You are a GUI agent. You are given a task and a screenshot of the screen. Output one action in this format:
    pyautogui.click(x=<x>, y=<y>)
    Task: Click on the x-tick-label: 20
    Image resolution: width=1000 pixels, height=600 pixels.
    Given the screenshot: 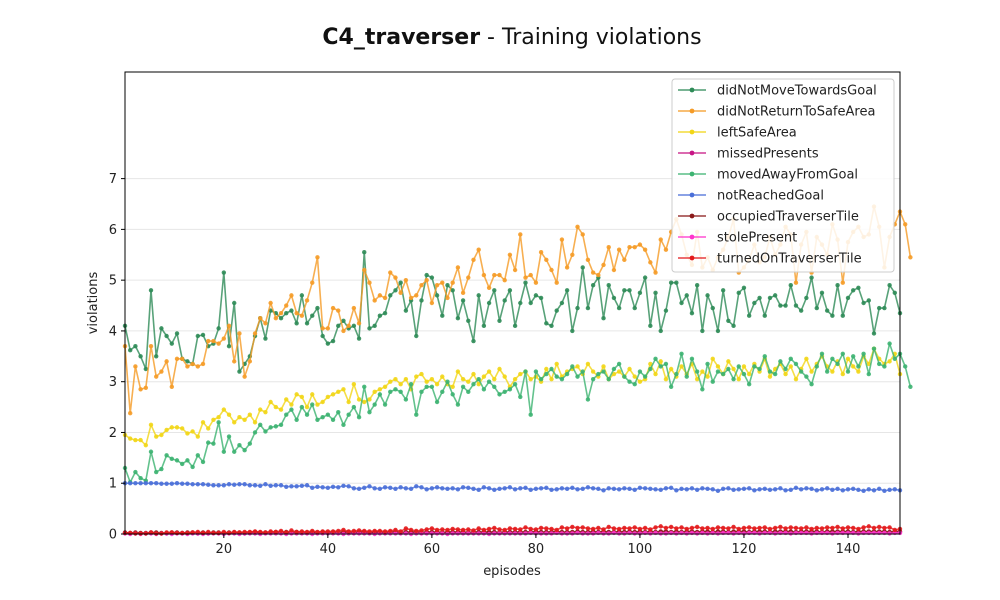 What is the action you would take?
    pyautogui.click(x=224, y=549)
    